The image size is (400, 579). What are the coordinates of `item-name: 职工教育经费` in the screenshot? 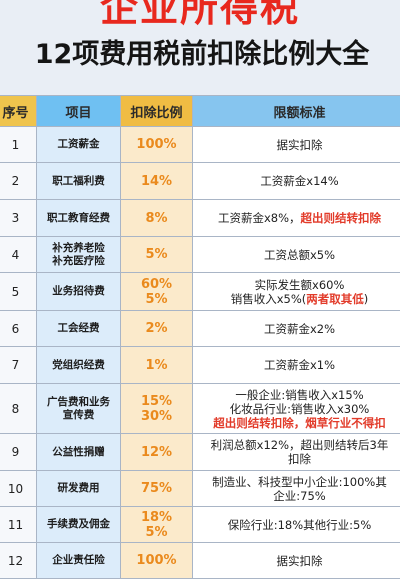 It's located at (79, 218).